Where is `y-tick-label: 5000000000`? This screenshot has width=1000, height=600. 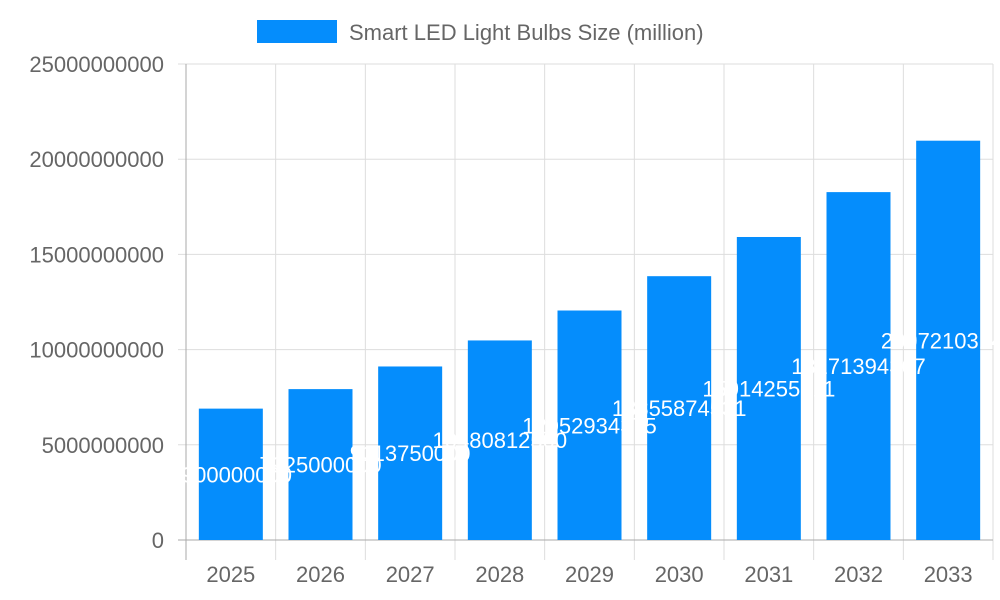 y-tick-label: 5000000000 is located at coordinates (103, 445).